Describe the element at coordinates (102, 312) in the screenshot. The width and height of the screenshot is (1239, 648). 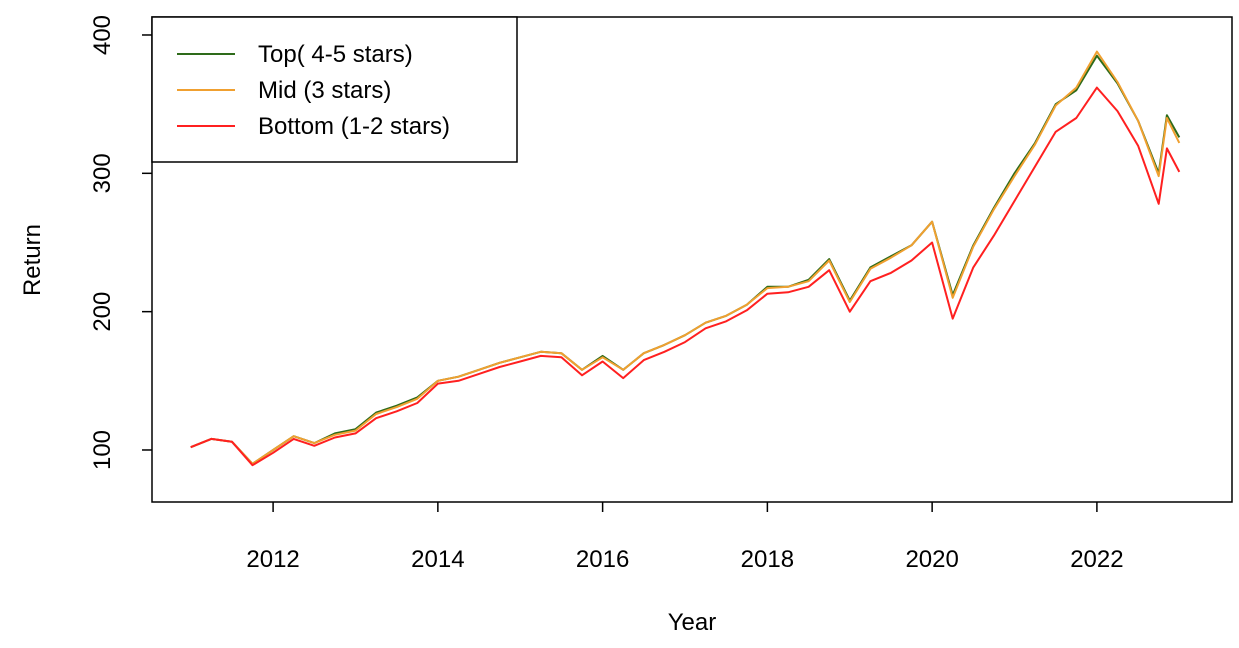
I see `y-tick-label: 200` at that location.